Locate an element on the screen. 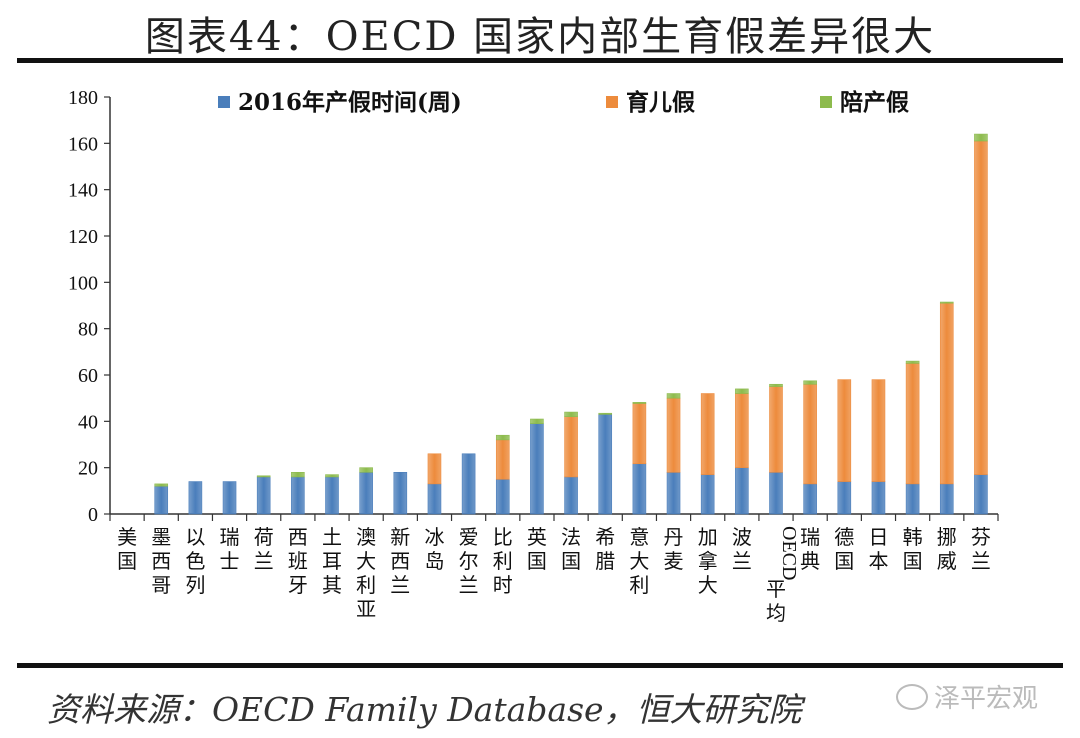  svg-text: 芬 is located at coordinates (981, 537).